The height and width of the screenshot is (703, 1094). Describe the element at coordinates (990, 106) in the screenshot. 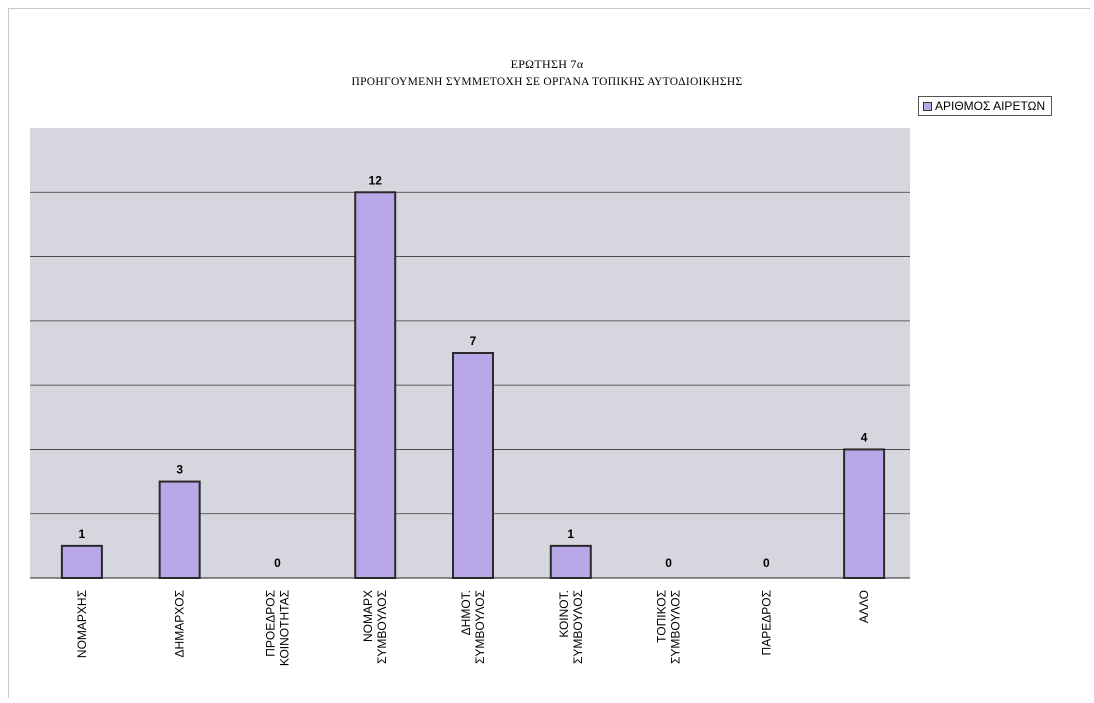

I see `legend-label: ΑΡΙΘΜΟΣ ΑΙΡΕΤΩΝ` at that location.